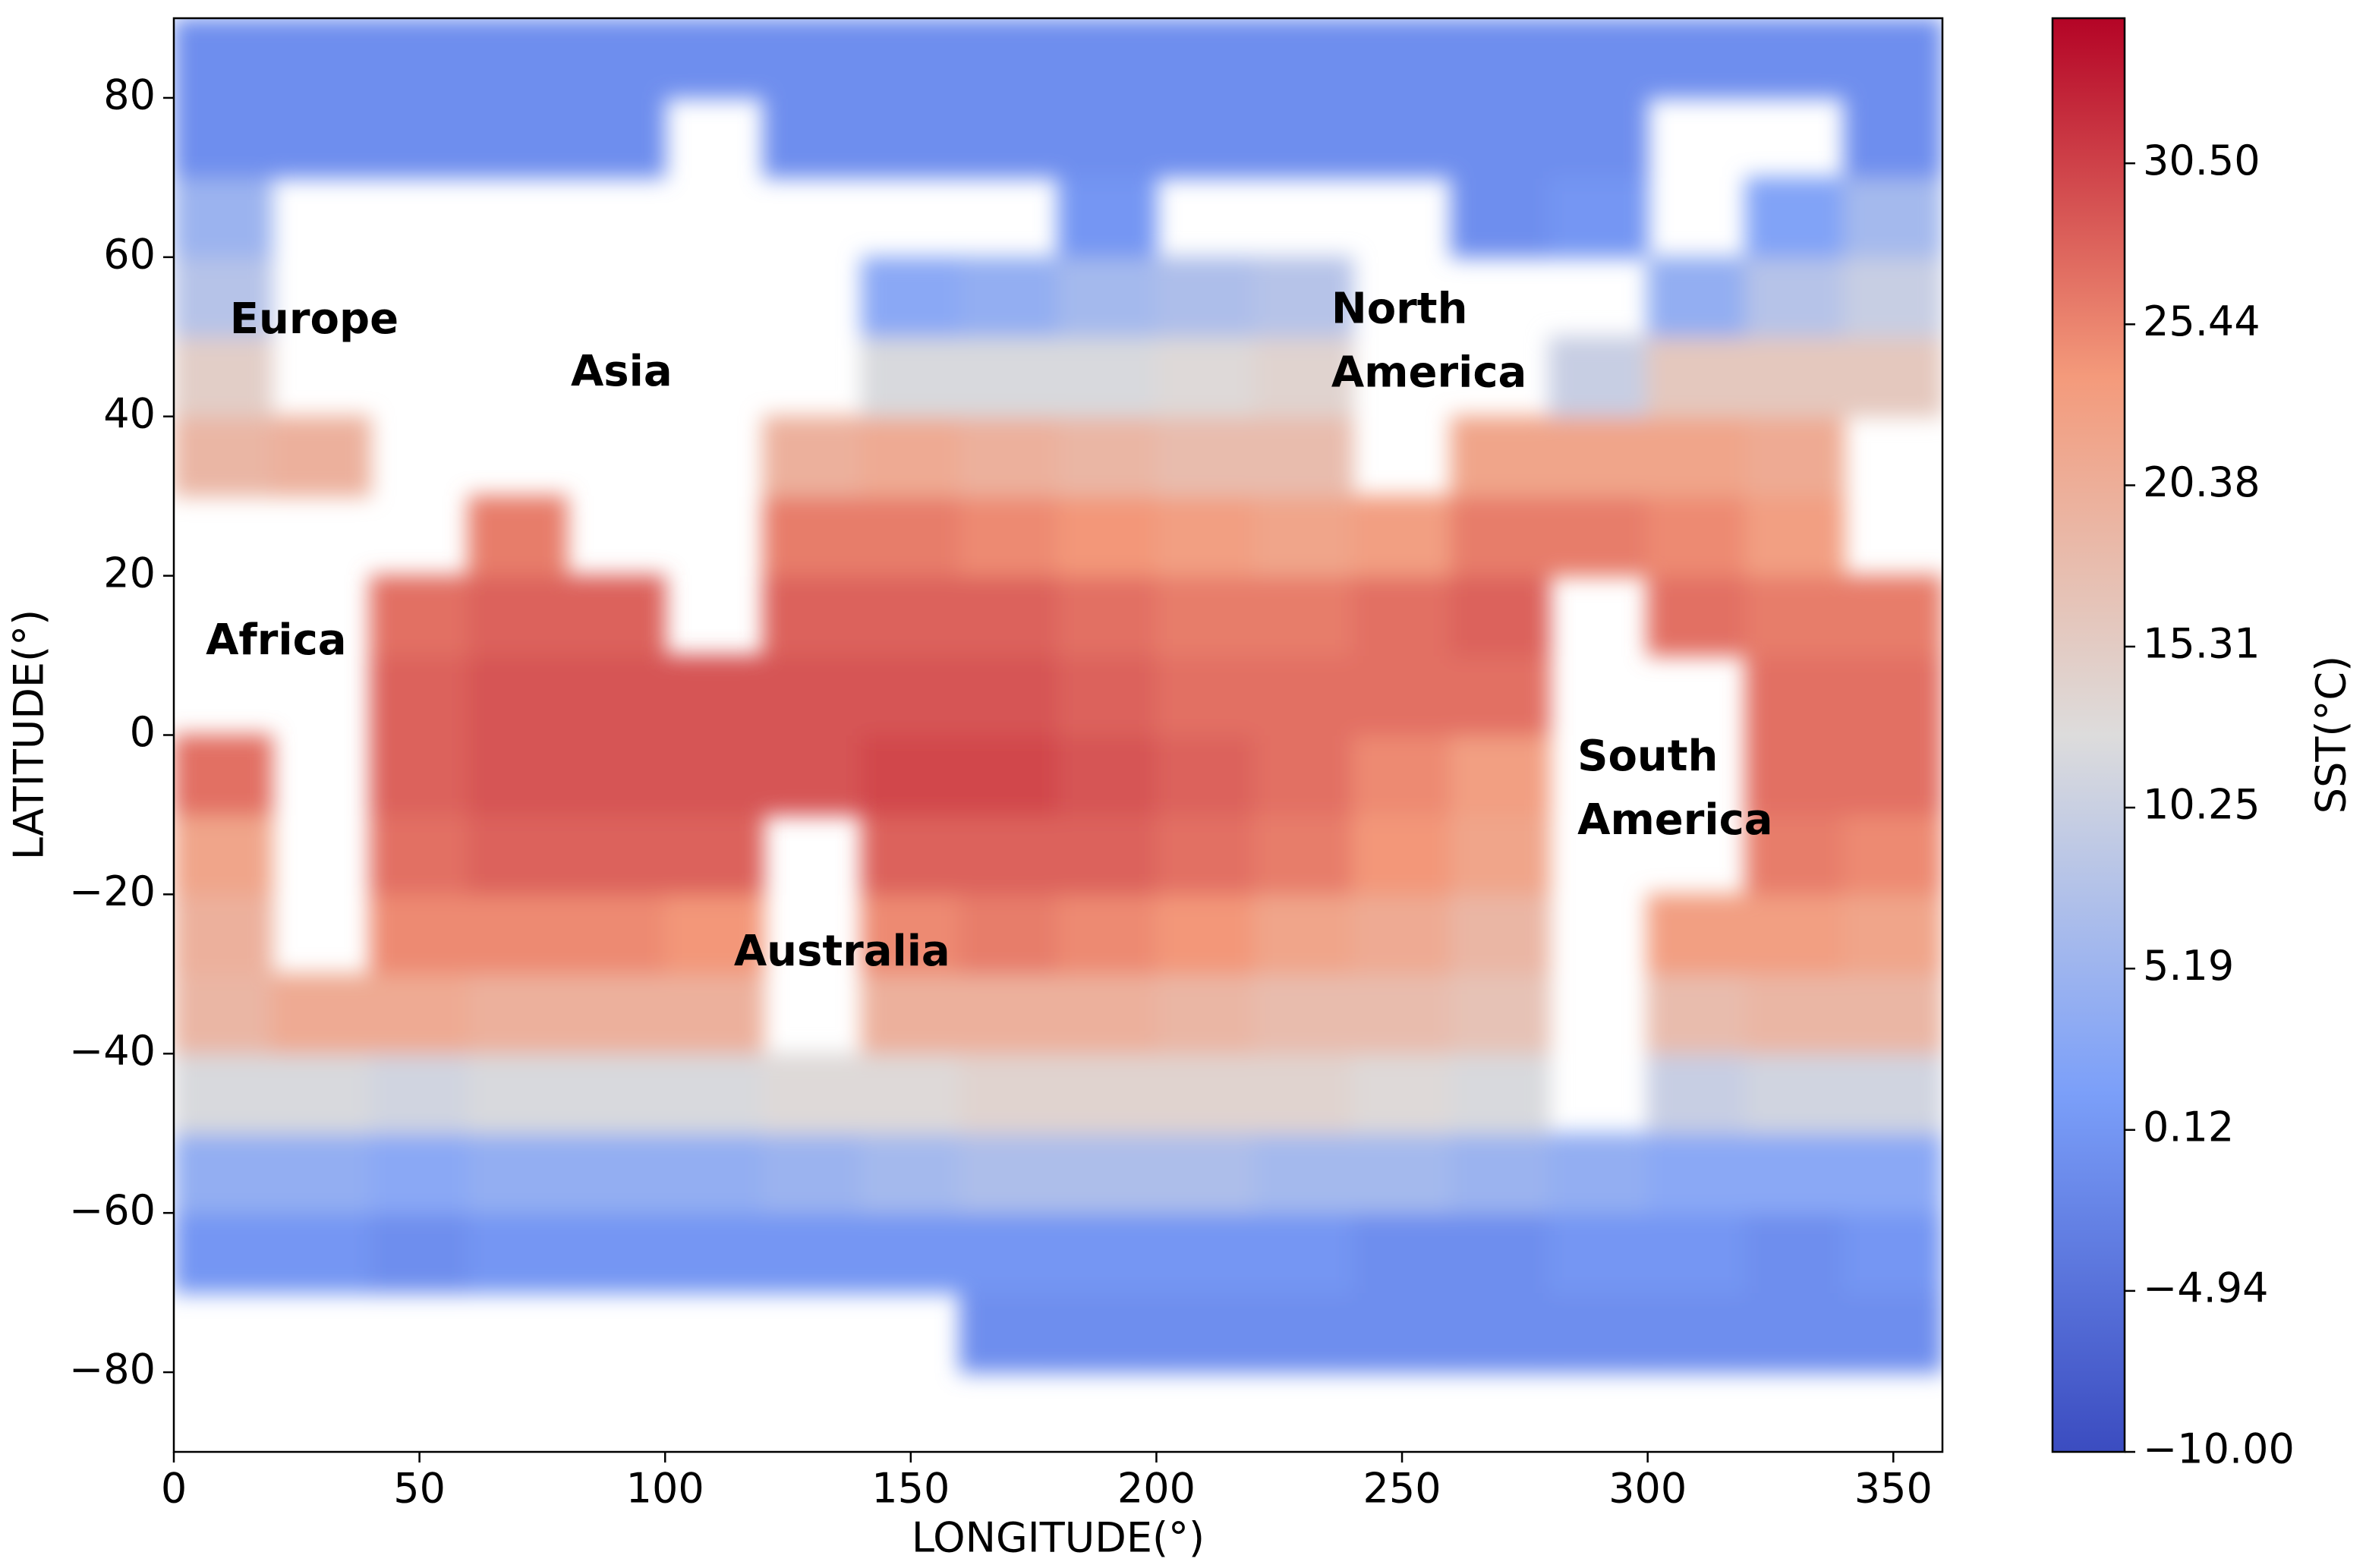 This screenshot has height=1568, width=2366. Describe the element at coordinates (112, 1051) in the screenshot. I see `y-tick-label: −40` at that location.